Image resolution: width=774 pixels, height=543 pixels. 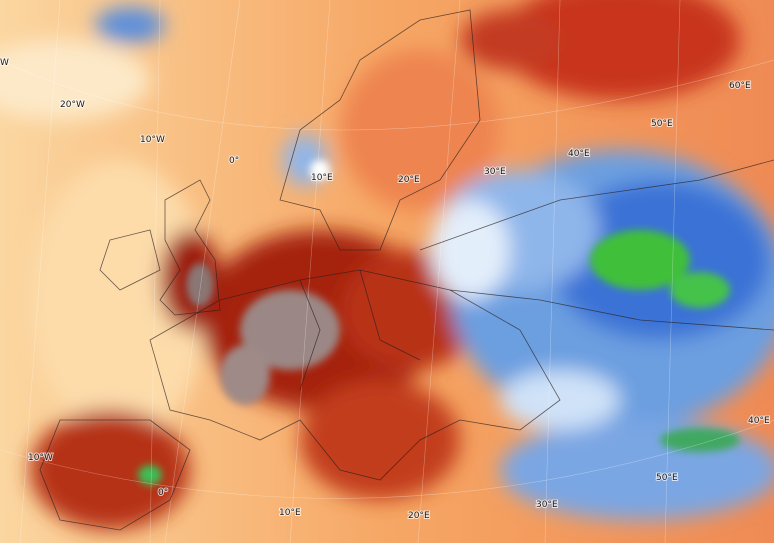 What do you see at coordinates (4, 63) in the screenshot?
I see `longitude-label: W` at bounding box center [4, 63].